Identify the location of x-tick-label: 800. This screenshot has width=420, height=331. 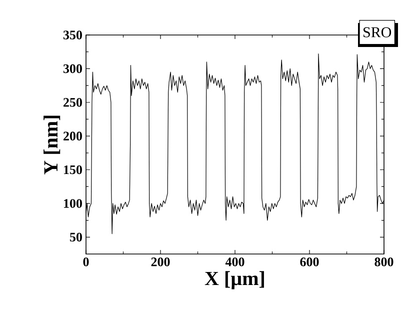
(384, 262).